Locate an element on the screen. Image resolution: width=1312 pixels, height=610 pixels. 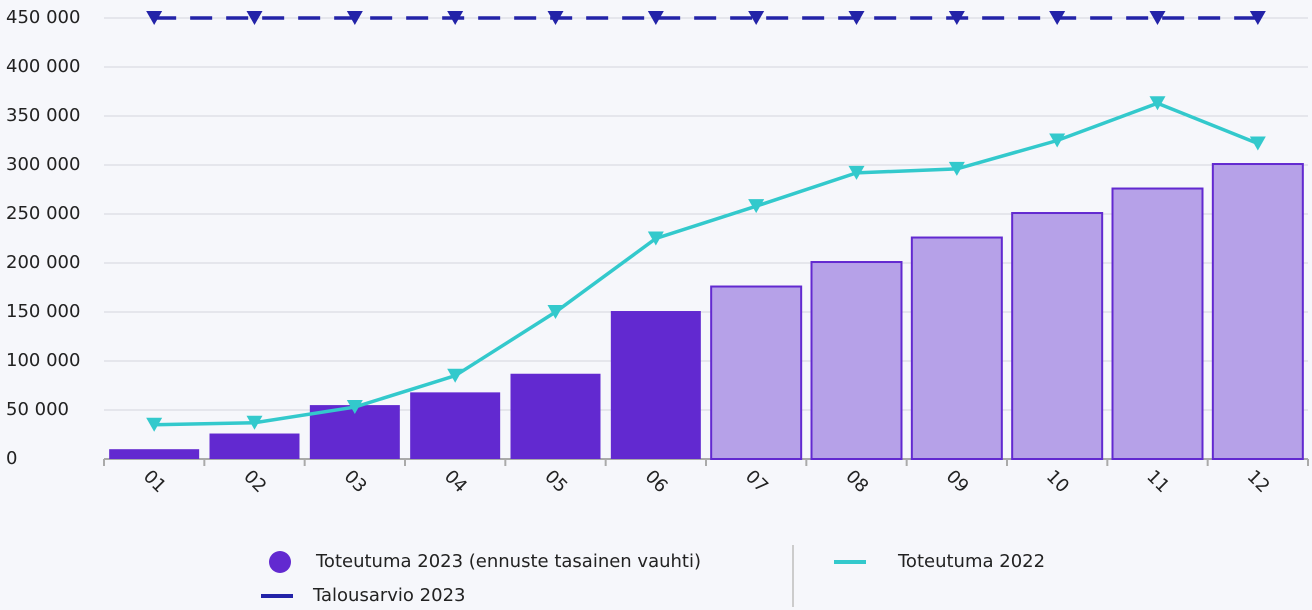
legend-swatch is located at coordinates (280, 562).